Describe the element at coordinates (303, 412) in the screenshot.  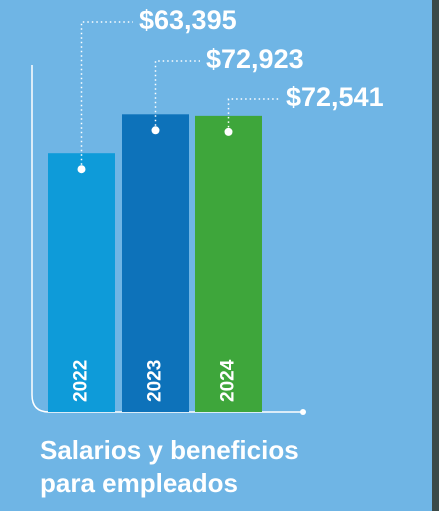
I see `axis-end` at that location.